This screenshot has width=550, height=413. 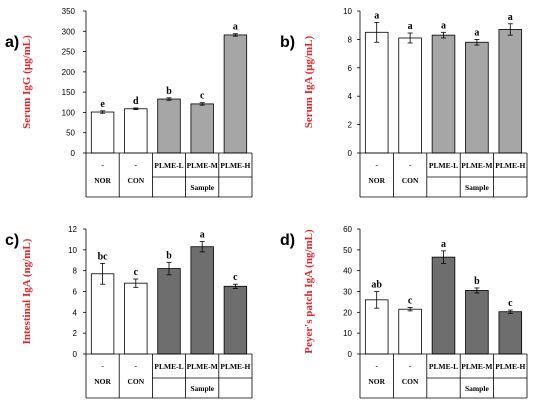 I want to click on y-axis-label-unit: (ng/mL), so click(x=309, y=250).